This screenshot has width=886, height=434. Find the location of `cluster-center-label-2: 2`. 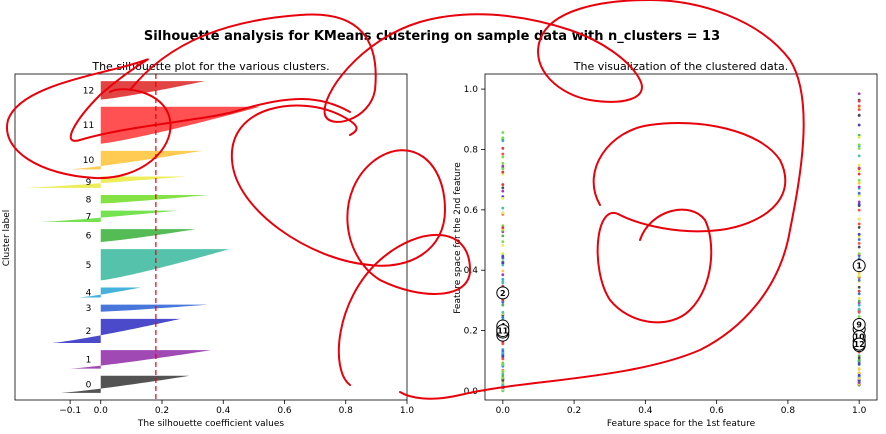

cluster-center-label-2: 2 is located at coordinates (503, 293).